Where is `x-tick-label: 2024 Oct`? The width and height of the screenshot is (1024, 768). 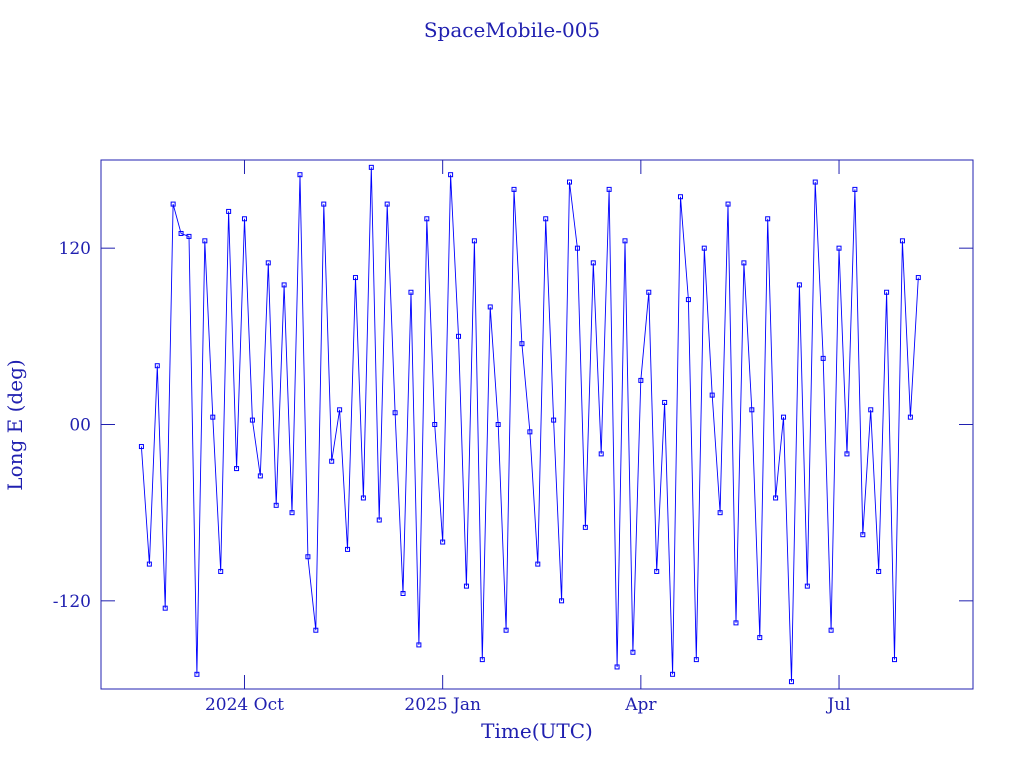
x-tick-label: 2024 Oct is located at coordinates (244, 705).